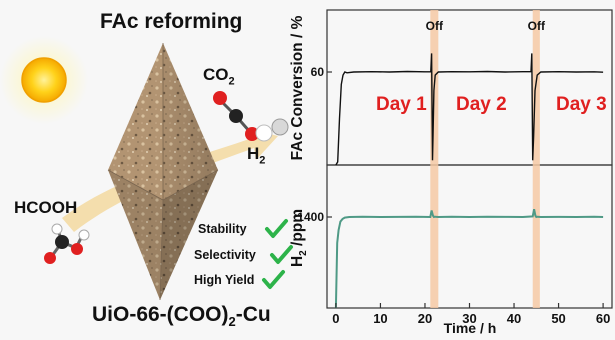 This screenshot has width=615, height=340. I want to click on y-axis-label-bottom: H2 /ppm, so click(299, 238).